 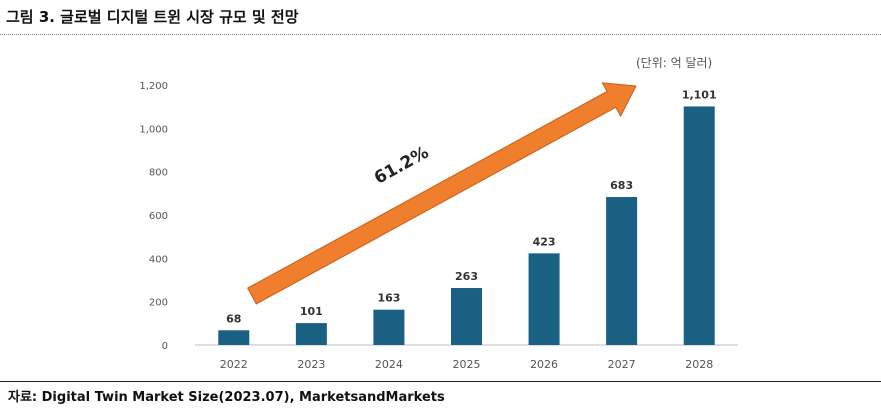 I want to click on bar-2022, so click(x=234, y=337).